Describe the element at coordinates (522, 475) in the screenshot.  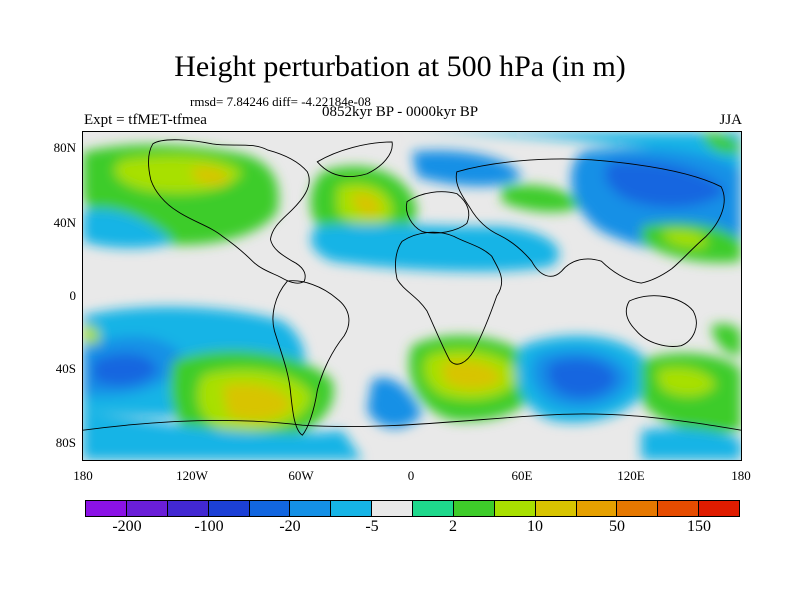
I see `lon-tick-label: 60E` at that location.